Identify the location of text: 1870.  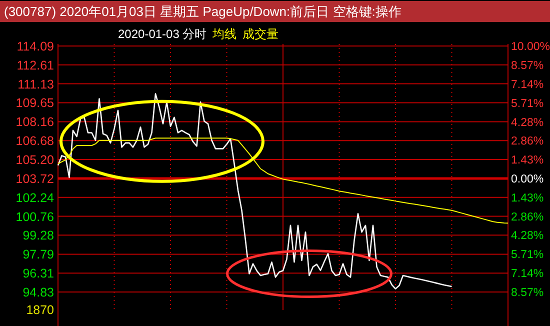
(40, 310).